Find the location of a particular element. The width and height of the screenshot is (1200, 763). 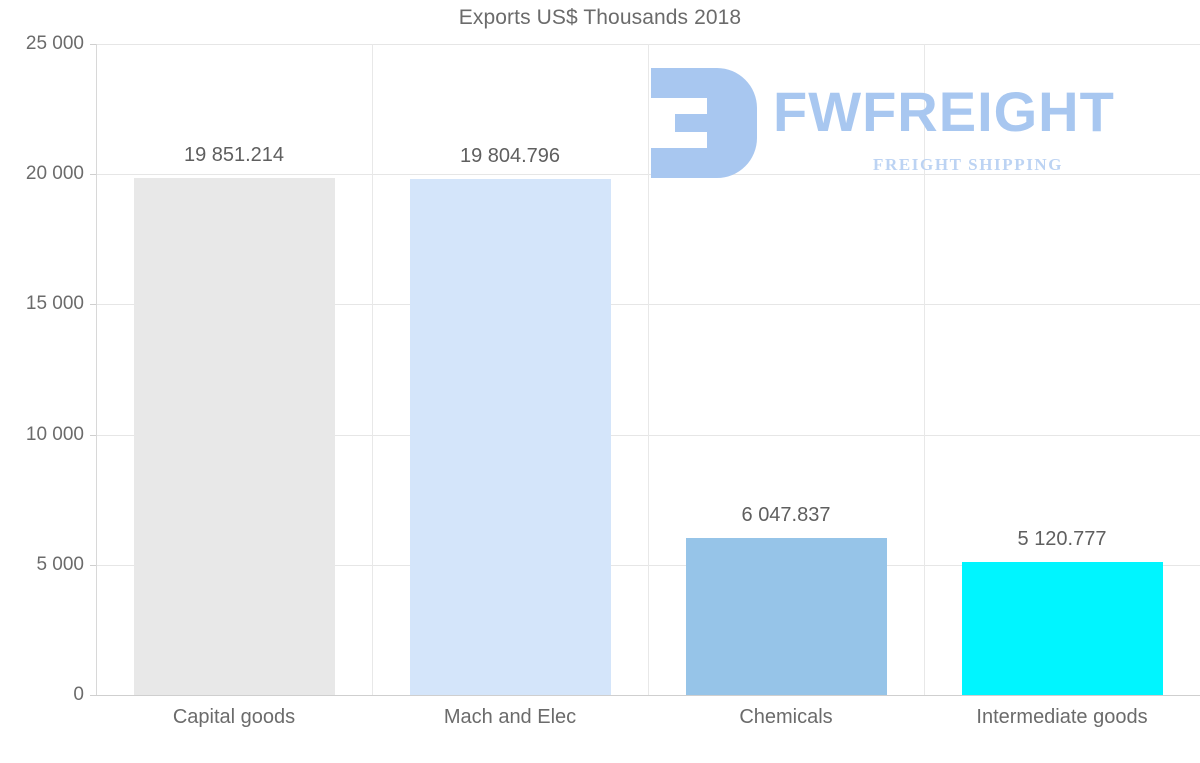

y-tick-label: 15 000 is located at coordinates (54, 304).